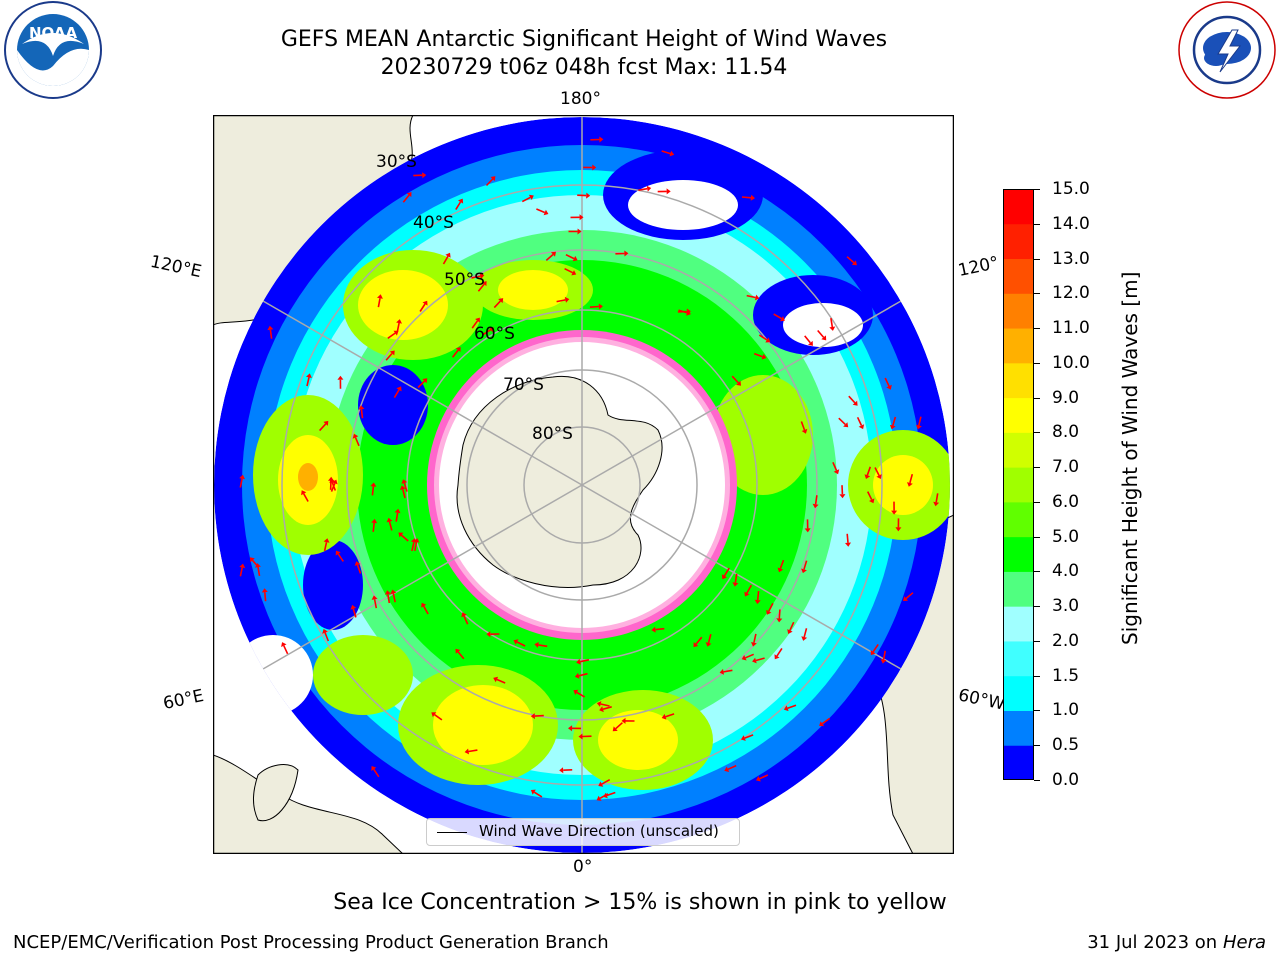 The width and height of the screenshot is (1280, 960). What do you see at coordinates (584, 67) in the screenshot?
I see `chart-subtitle: 20230729 t06z 048h fcst Max: 11.54` at bounding box center [584, 67].